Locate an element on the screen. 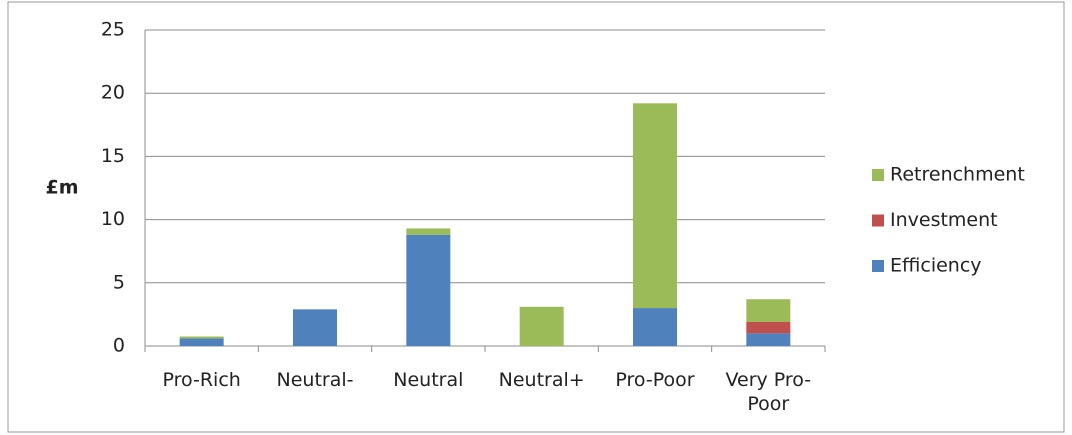  y-tick-label: 10 is located at coordinates (113, 219).